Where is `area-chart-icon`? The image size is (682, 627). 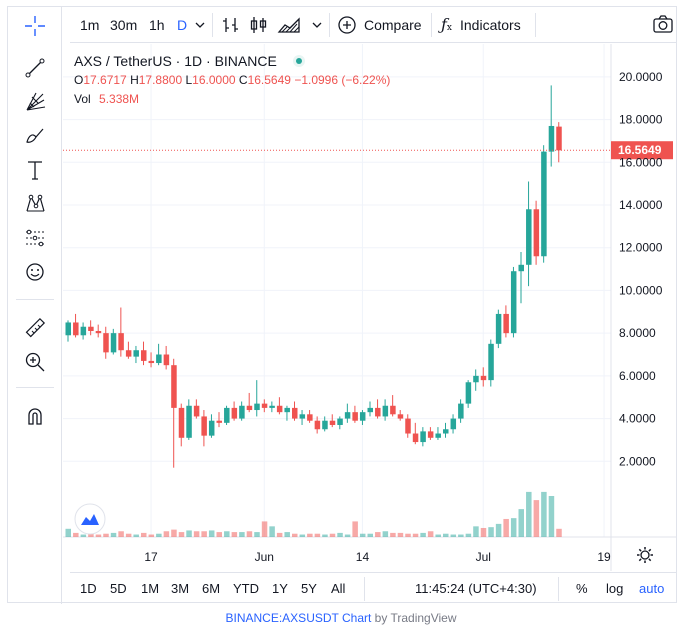 area-chart-icon is located at coordinates (290, 25).